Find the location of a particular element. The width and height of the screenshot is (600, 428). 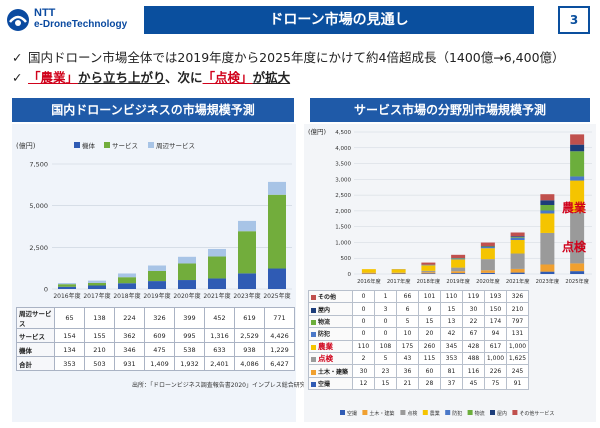

table-cell: 12 is located at coordinates (363, 383).